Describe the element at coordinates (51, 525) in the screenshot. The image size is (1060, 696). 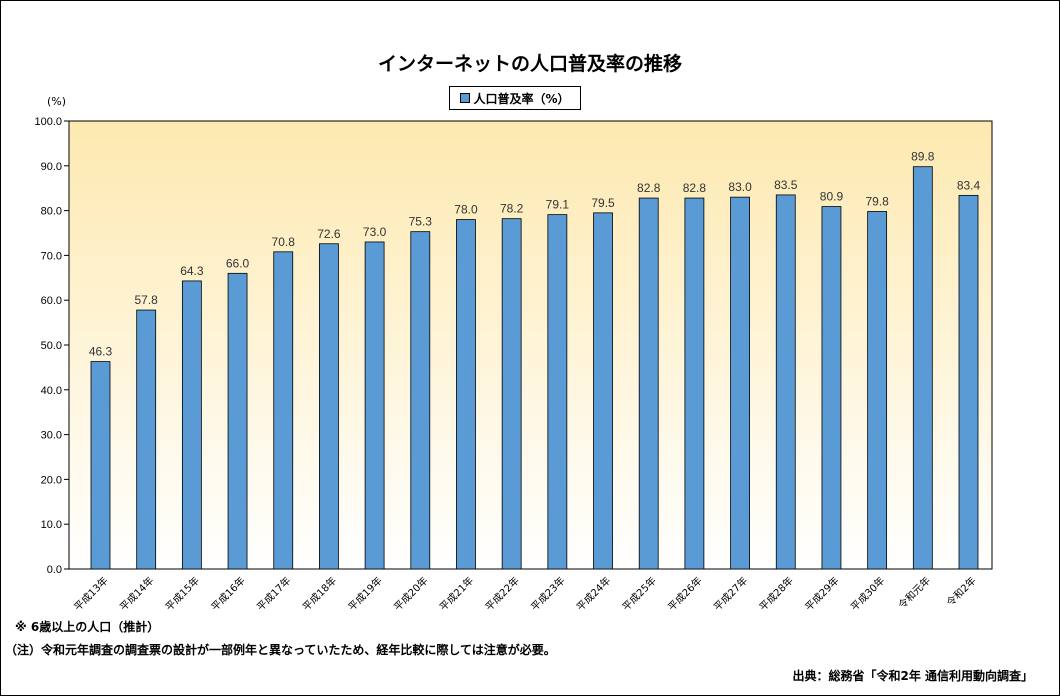
I see `y-tick-label: 10.0` at that location.